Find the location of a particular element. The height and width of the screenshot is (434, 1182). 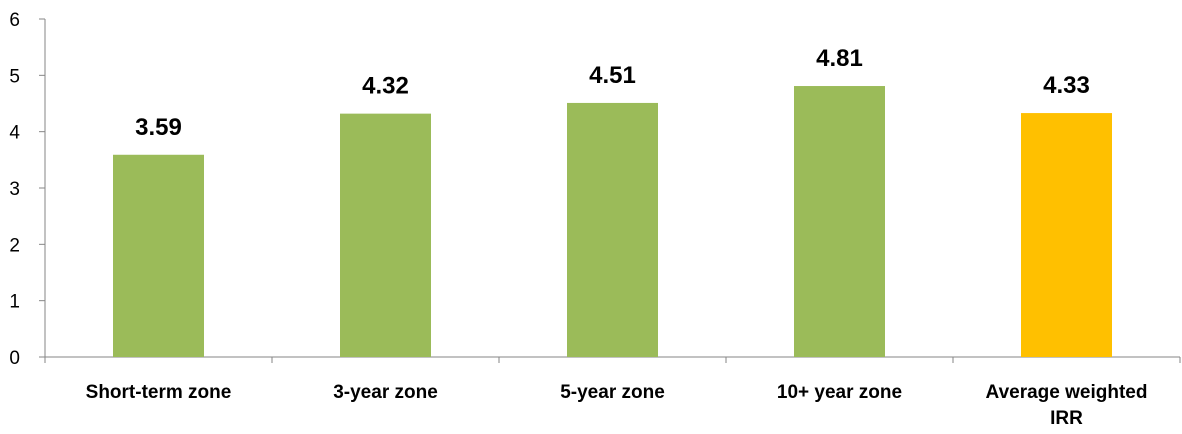

x-tick-label-line: Short-term zone is located at coordinates (159, 392).